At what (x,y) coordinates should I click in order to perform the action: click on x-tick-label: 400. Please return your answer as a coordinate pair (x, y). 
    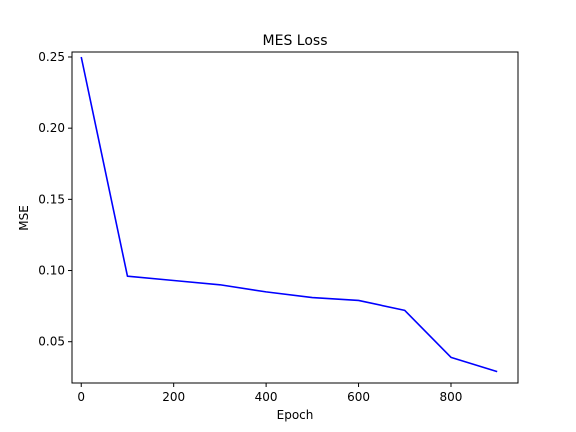
    Looking at the image, I should click on (266, 397).